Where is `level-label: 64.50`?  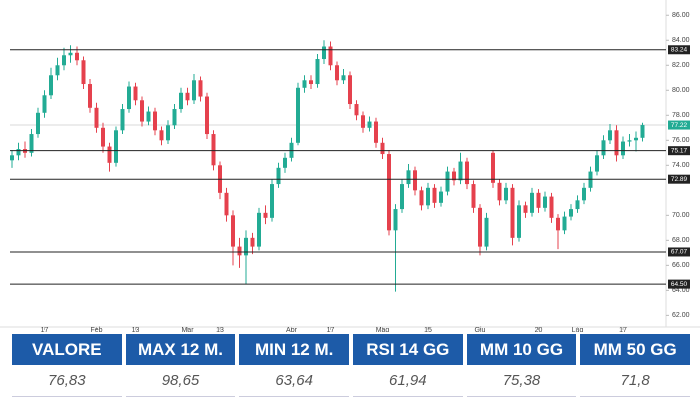 level-label: 64.50 is located at coordinates (679, 284).